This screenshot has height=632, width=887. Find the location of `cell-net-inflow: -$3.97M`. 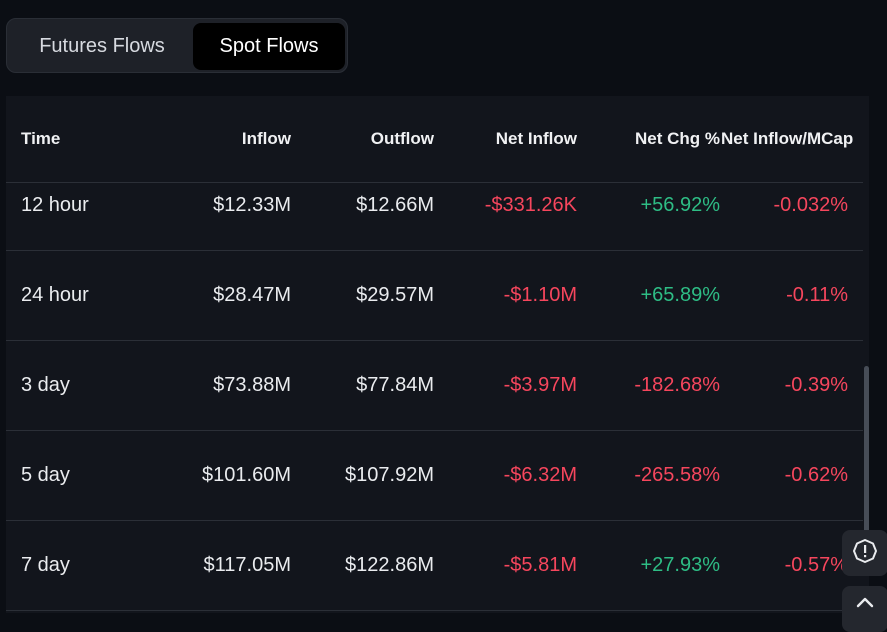

cell-net-inflow: -$3.97M is located at coordinates (540, 385).